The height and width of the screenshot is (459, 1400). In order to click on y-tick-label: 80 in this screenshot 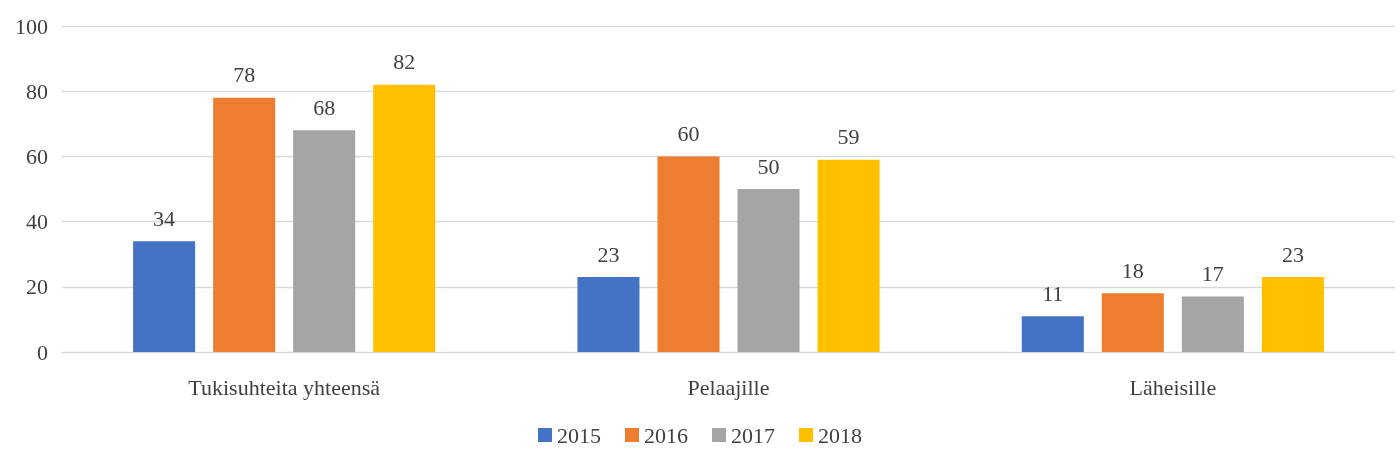, I will do `click(37, 91)`.